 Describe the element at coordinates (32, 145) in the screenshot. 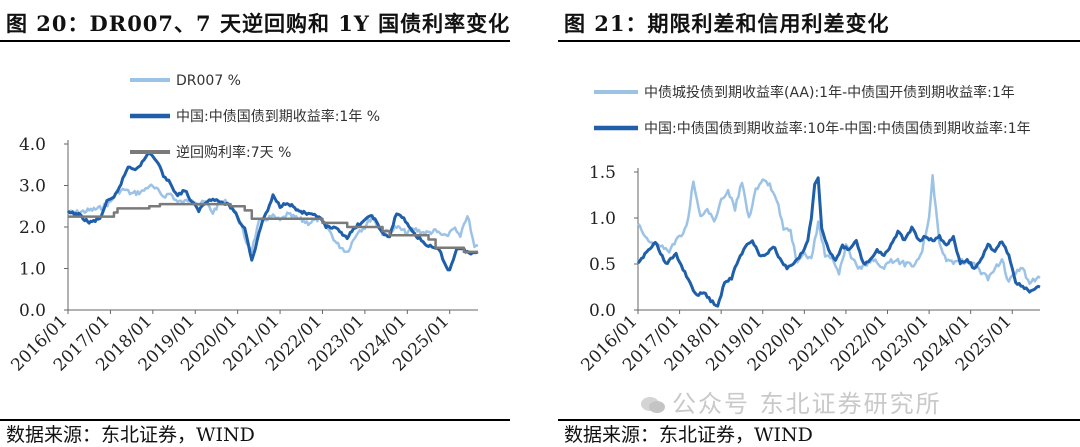

I see `y-tick-label: 4.0` at that location.